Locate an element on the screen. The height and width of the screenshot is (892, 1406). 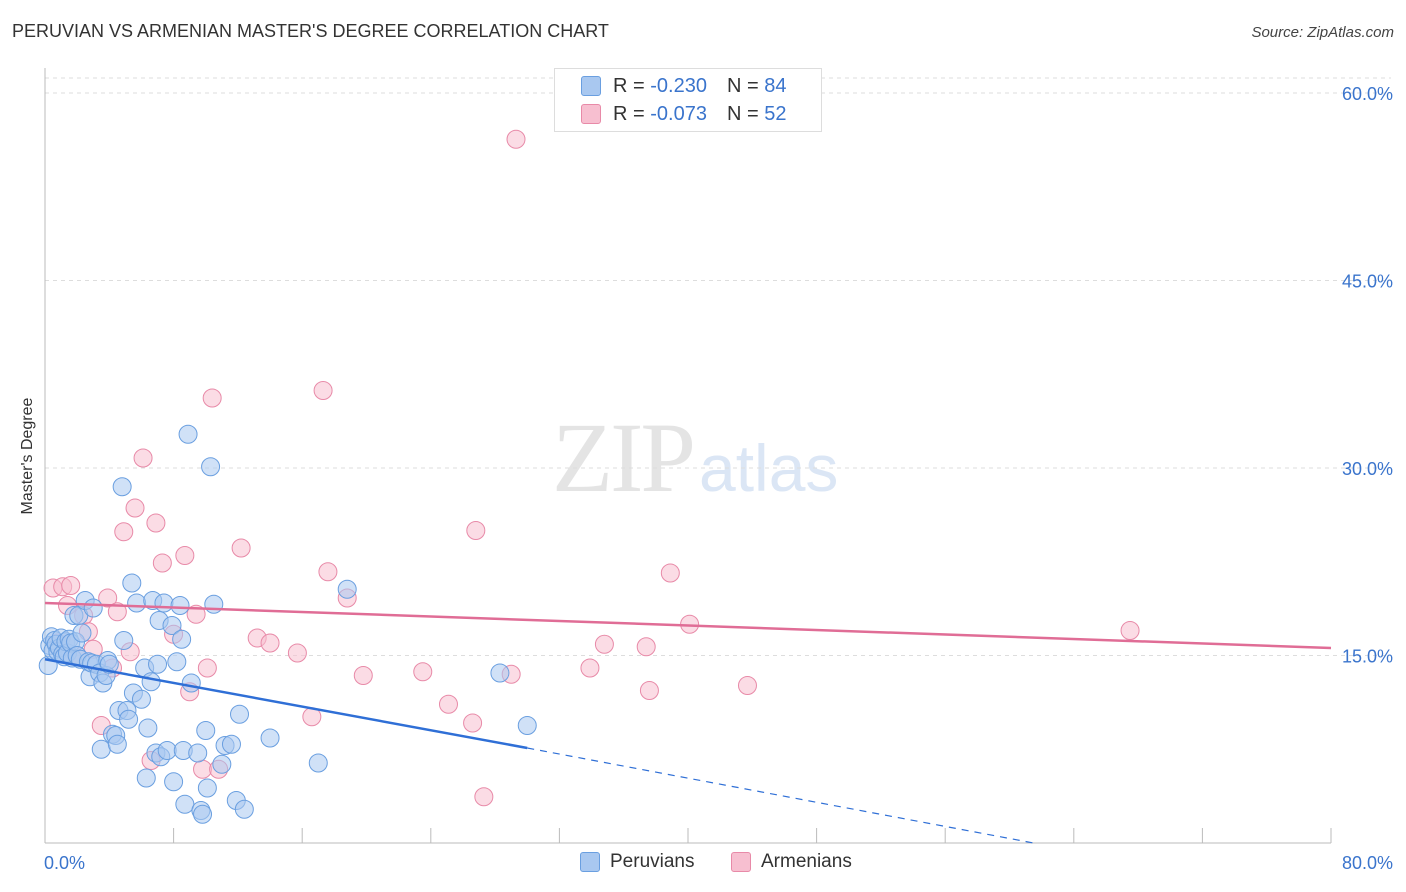
peruvians-trend-extension is located at coordinates (780, 795).